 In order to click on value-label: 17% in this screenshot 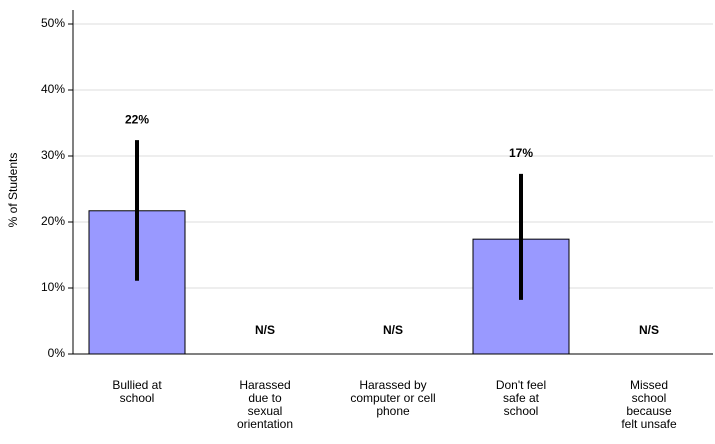, I will do `click(521, 153)`.